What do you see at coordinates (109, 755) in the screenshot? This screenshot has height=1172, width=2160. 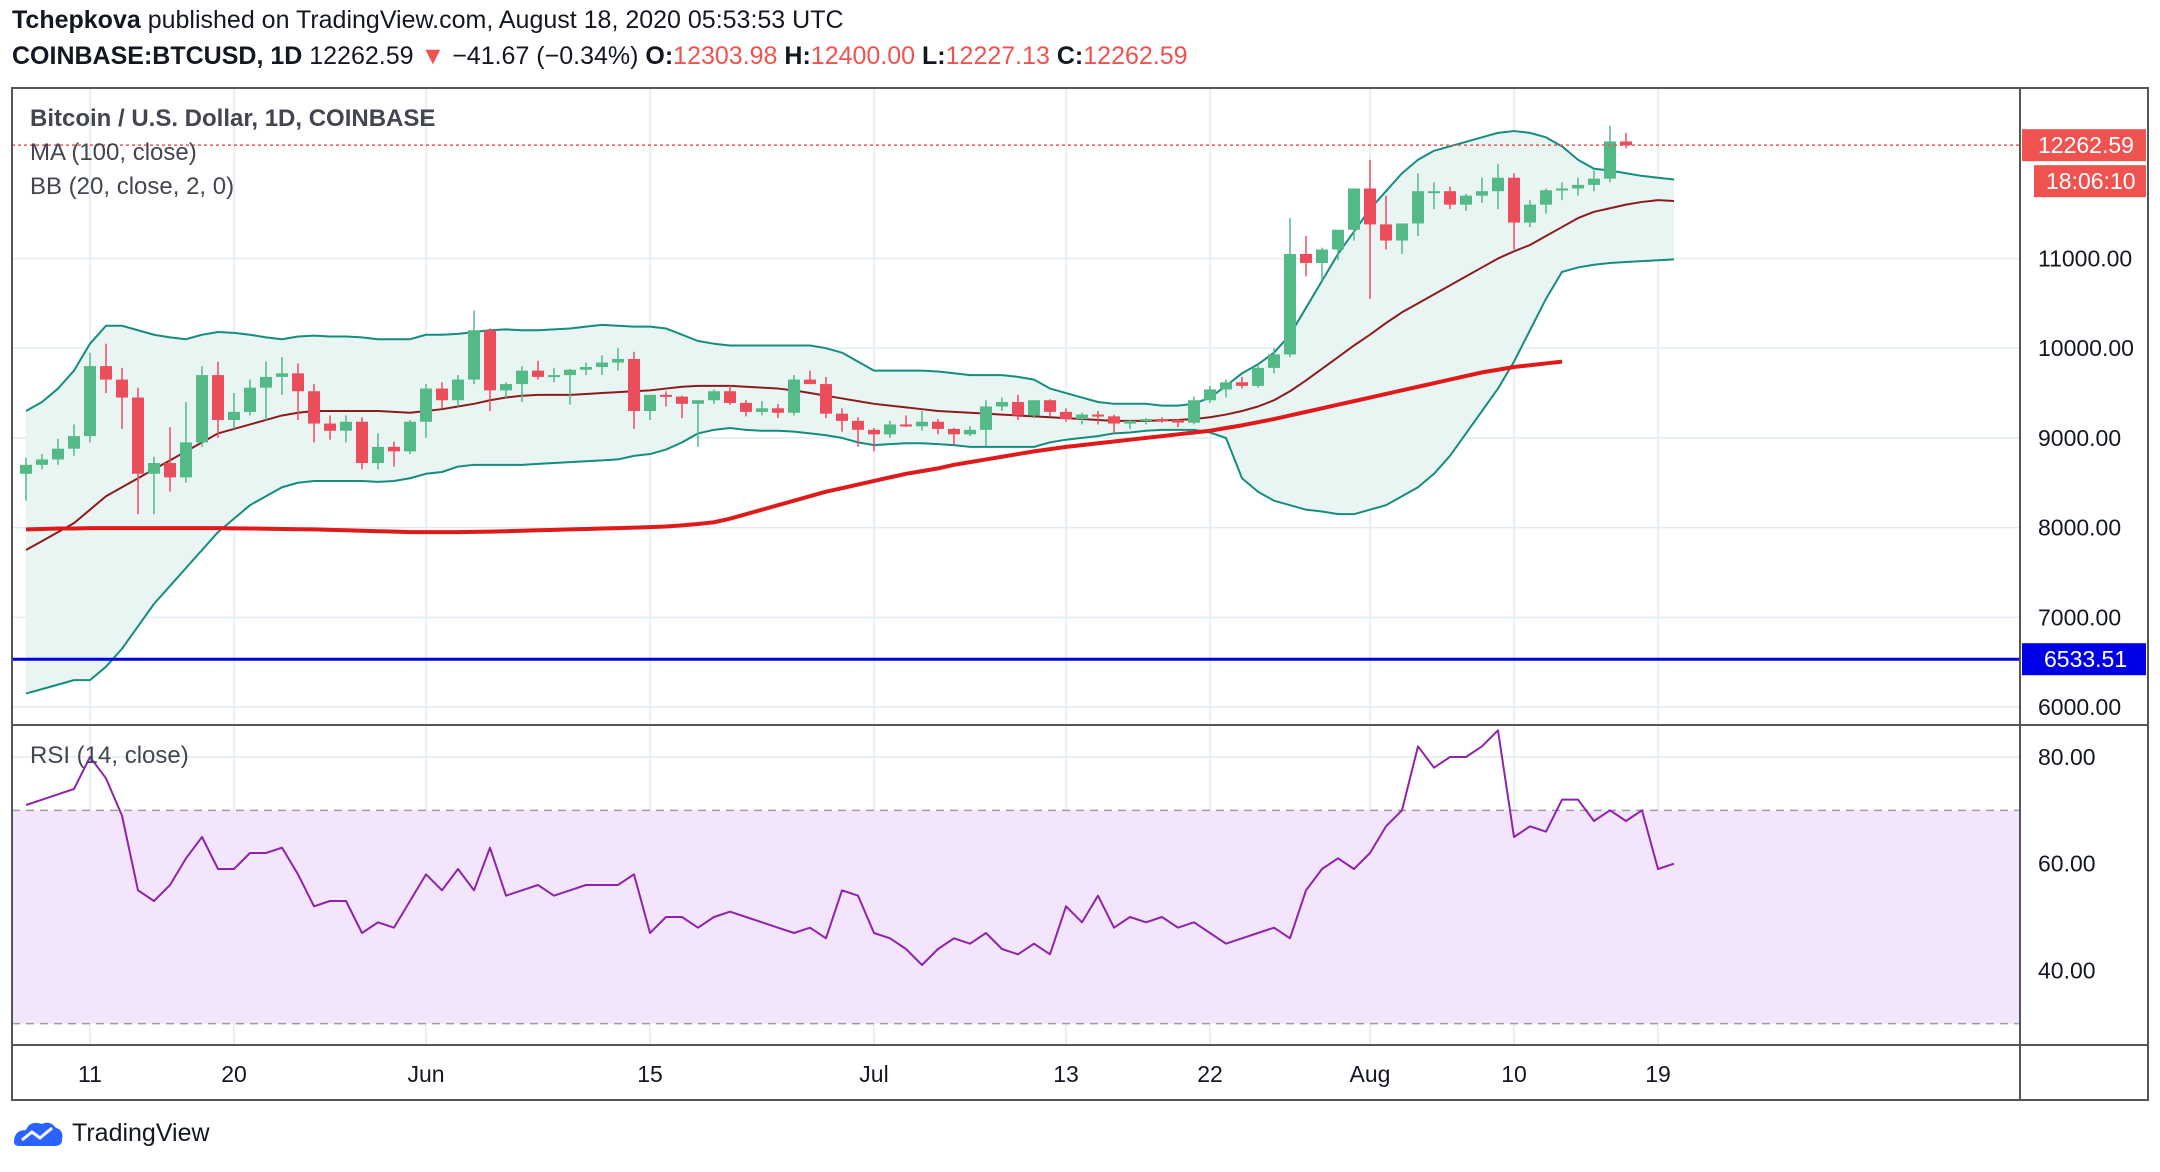 I see `legend-rsi: RSI (14, close)` at bounding box center [109, 755].